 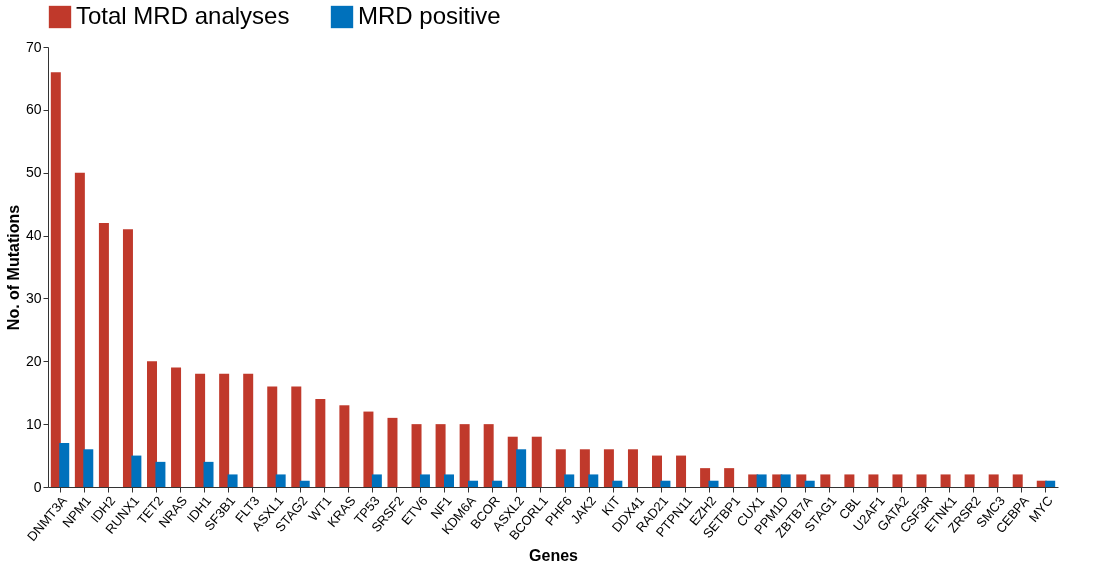 What do you see at coordinates (33, 109) in the screenshot?
I see `y-tick-label: 60` at bounding box center [33, 109].